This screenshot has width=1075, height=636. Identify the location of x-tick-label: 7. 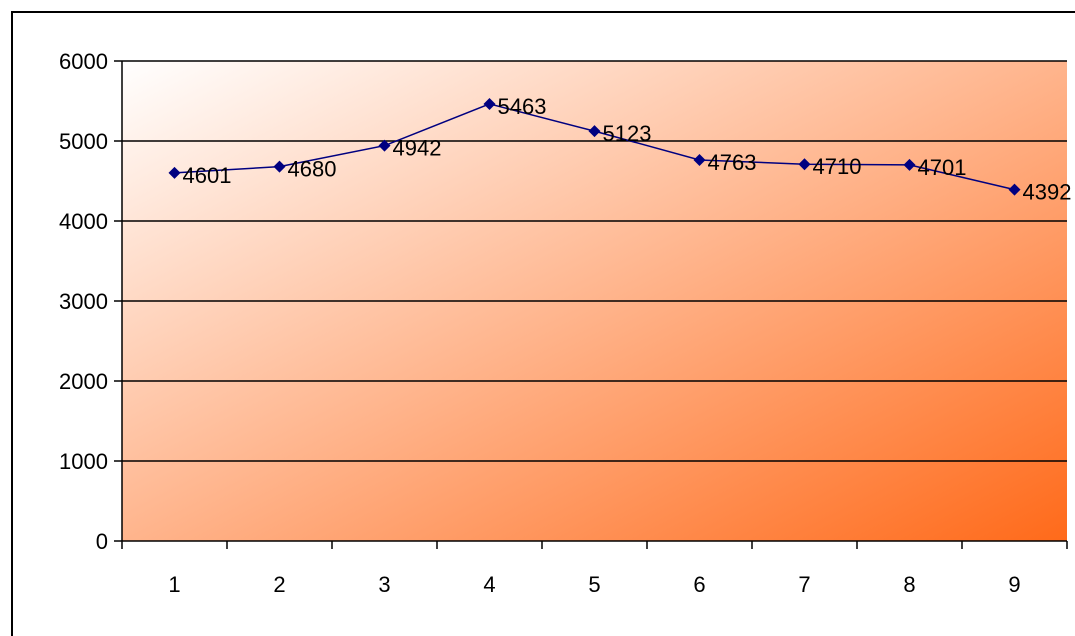
(804, 584).